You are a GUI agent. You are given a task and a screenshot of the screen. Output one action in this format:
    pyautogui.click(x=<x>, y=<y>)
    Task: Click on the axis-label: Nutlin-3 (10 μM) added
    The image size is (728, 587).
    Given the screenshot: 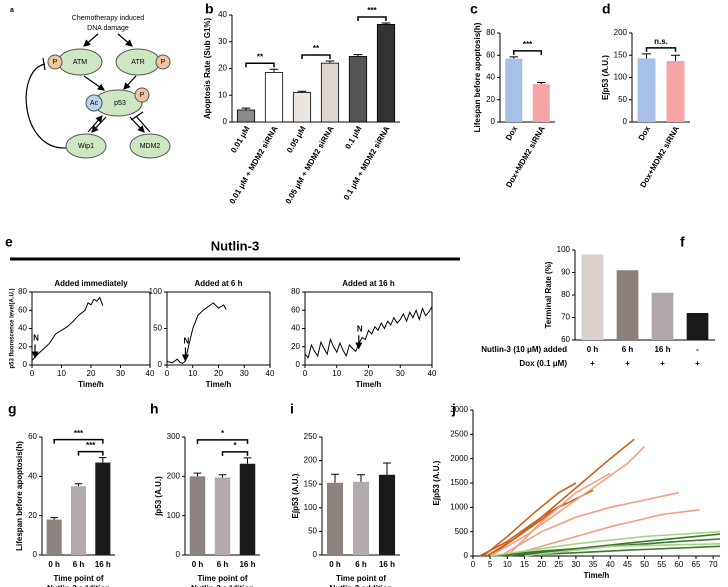 What is the action you would take?
    pyautogui.click(x=524, y=349)
    